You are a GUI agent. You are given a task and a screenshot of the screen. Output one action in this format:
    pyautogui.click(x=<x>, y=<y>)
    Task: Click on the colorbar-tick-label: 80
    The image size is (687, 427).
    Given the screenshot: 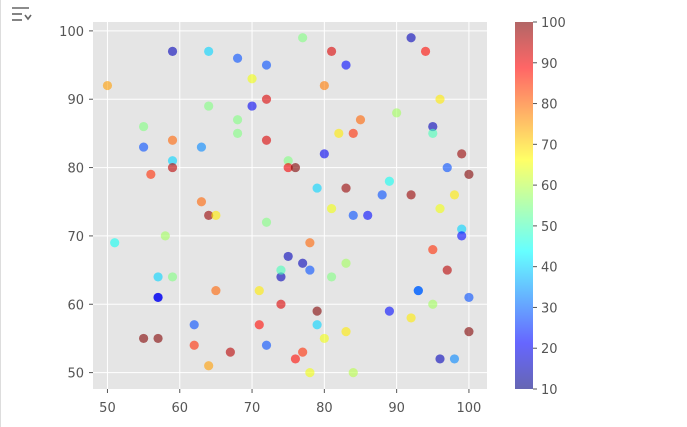 What is the action you would take?
    pyautogui.click(x=549, y=105)
    